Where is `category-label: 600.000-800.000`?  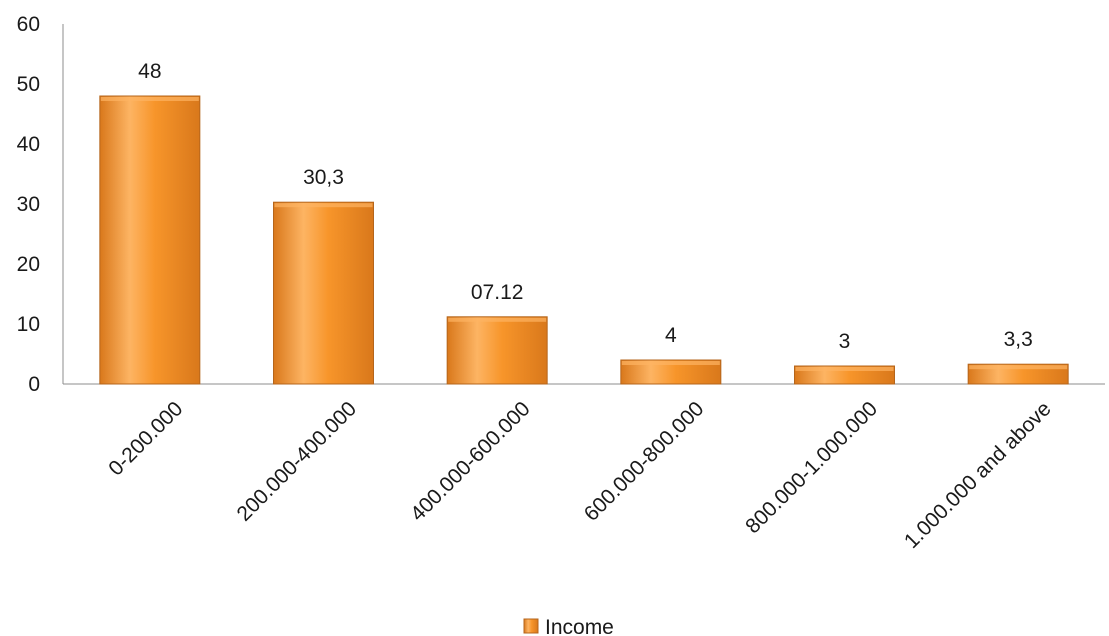
category-label: 600.000-800.000 is located at coordinates (644, 461).